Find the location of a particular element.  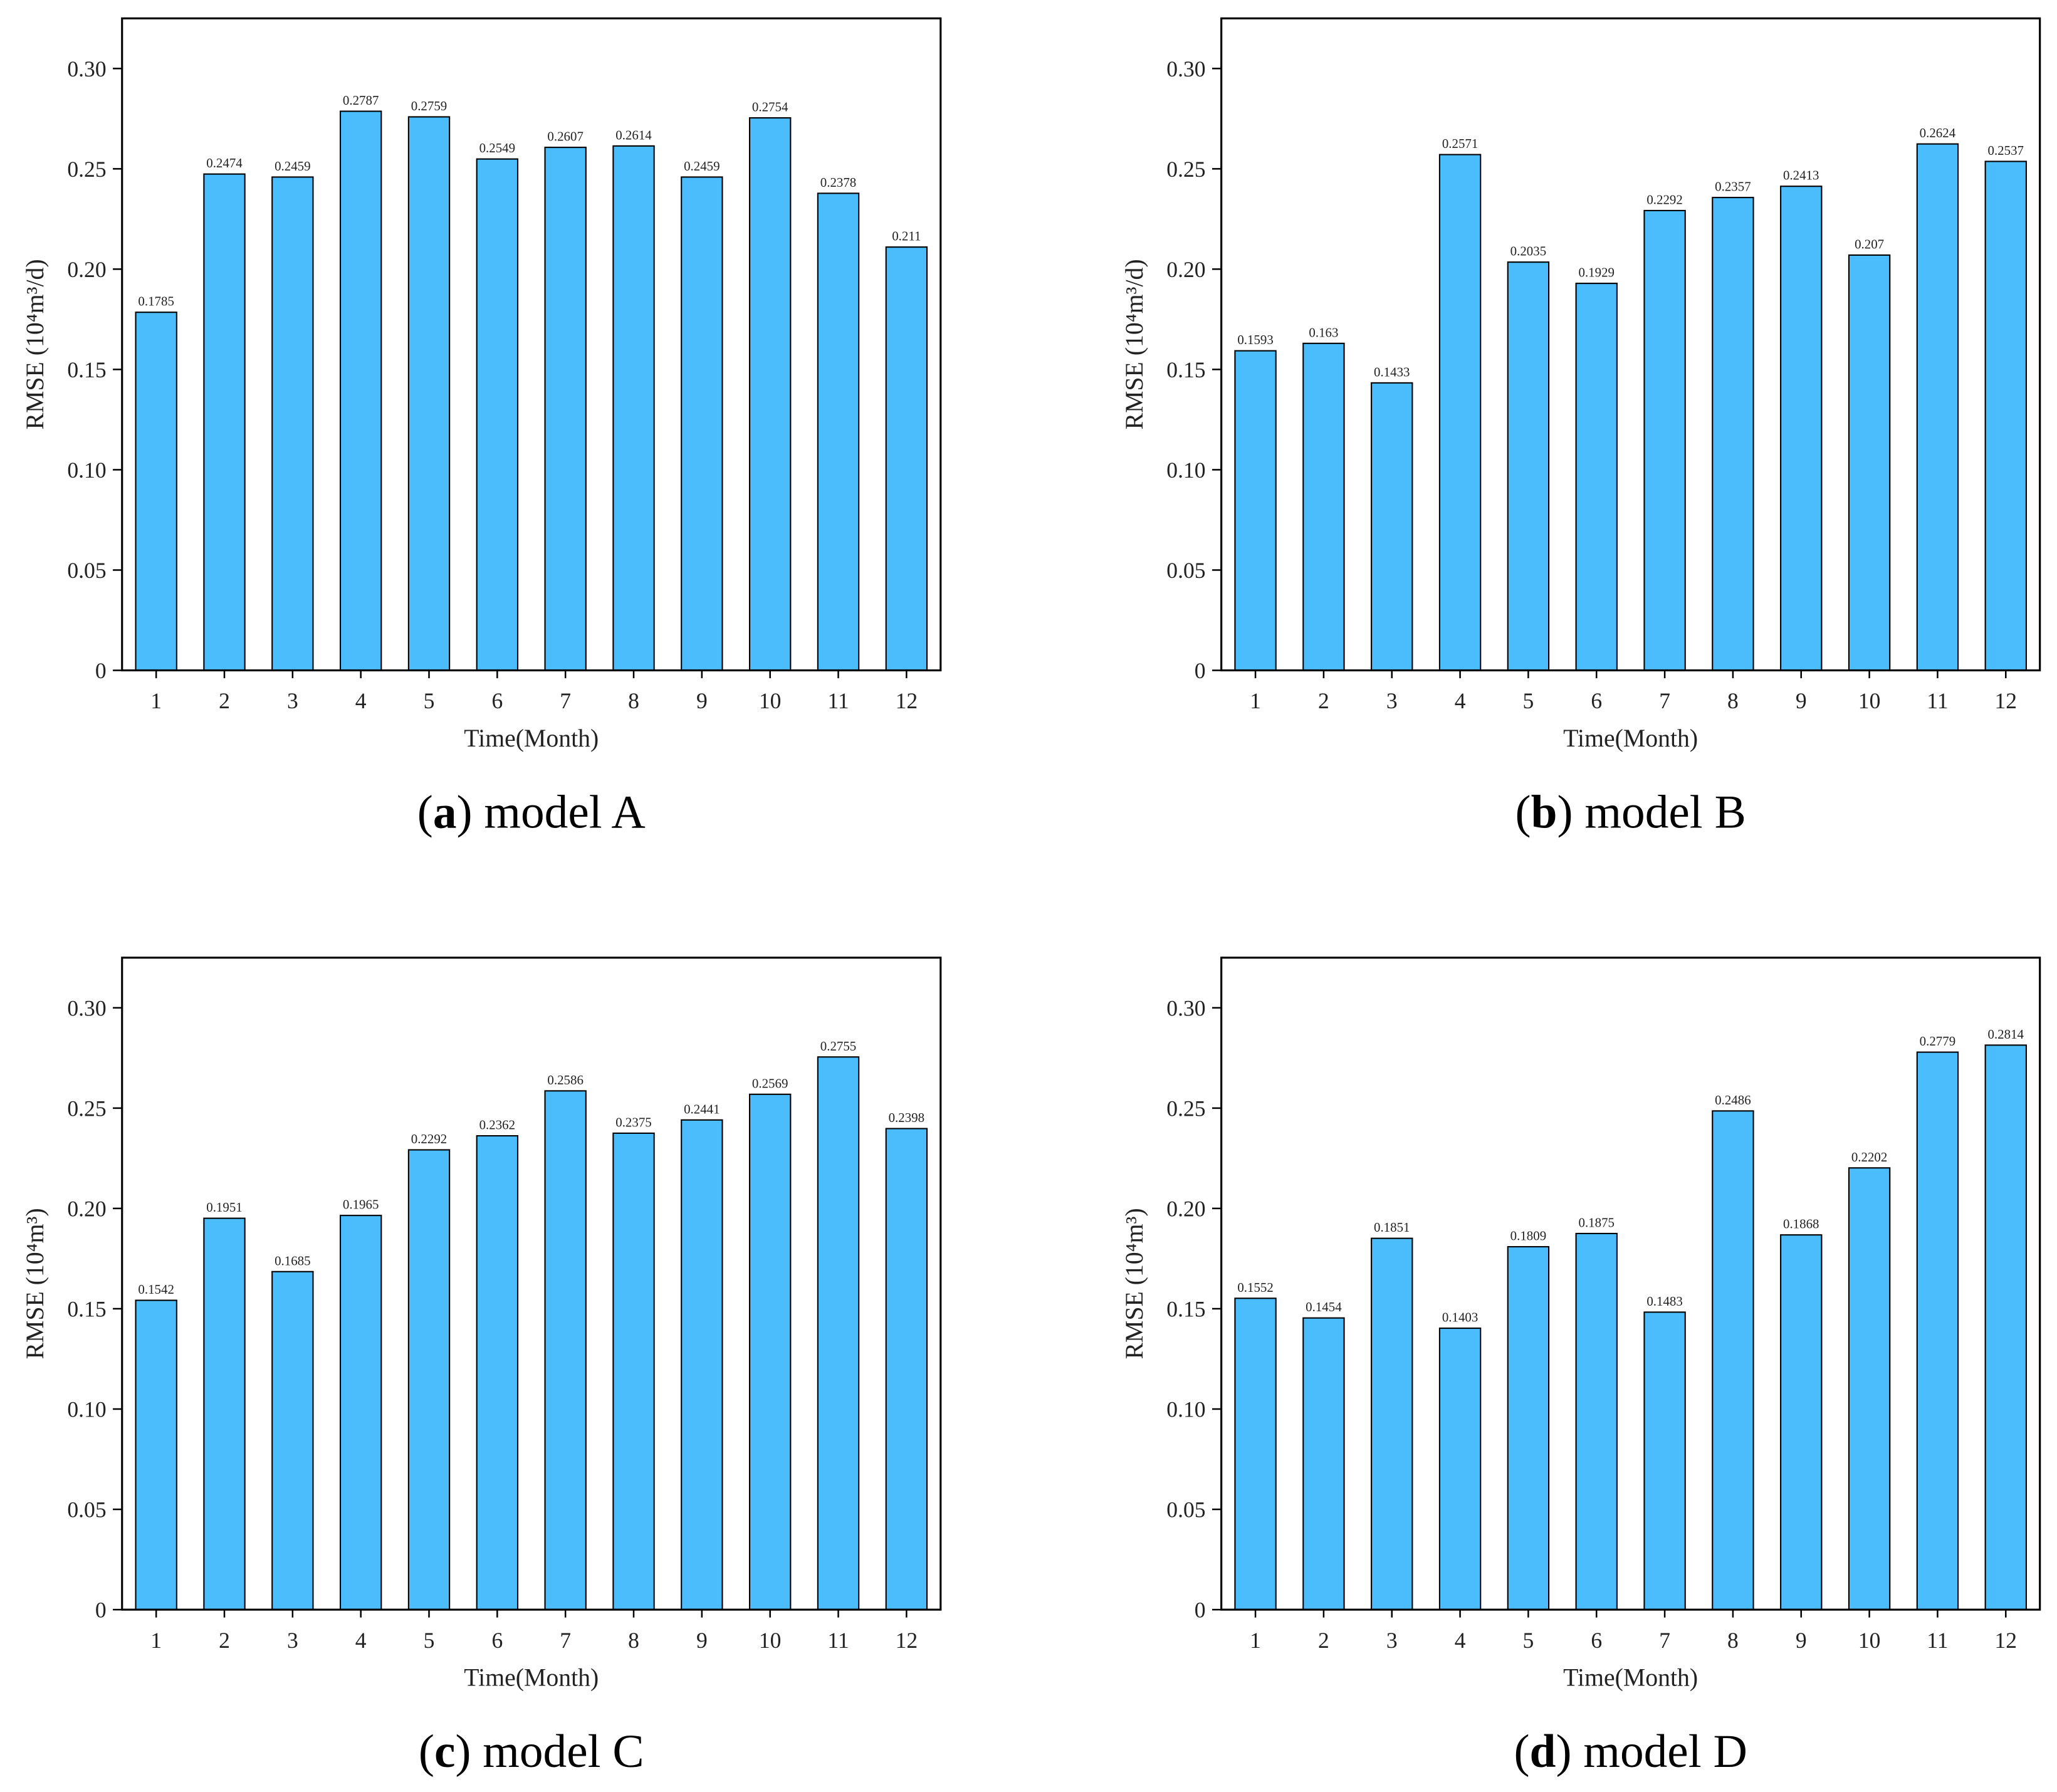

value-label: 0.1868 is located at coordinates (1801, 1224).